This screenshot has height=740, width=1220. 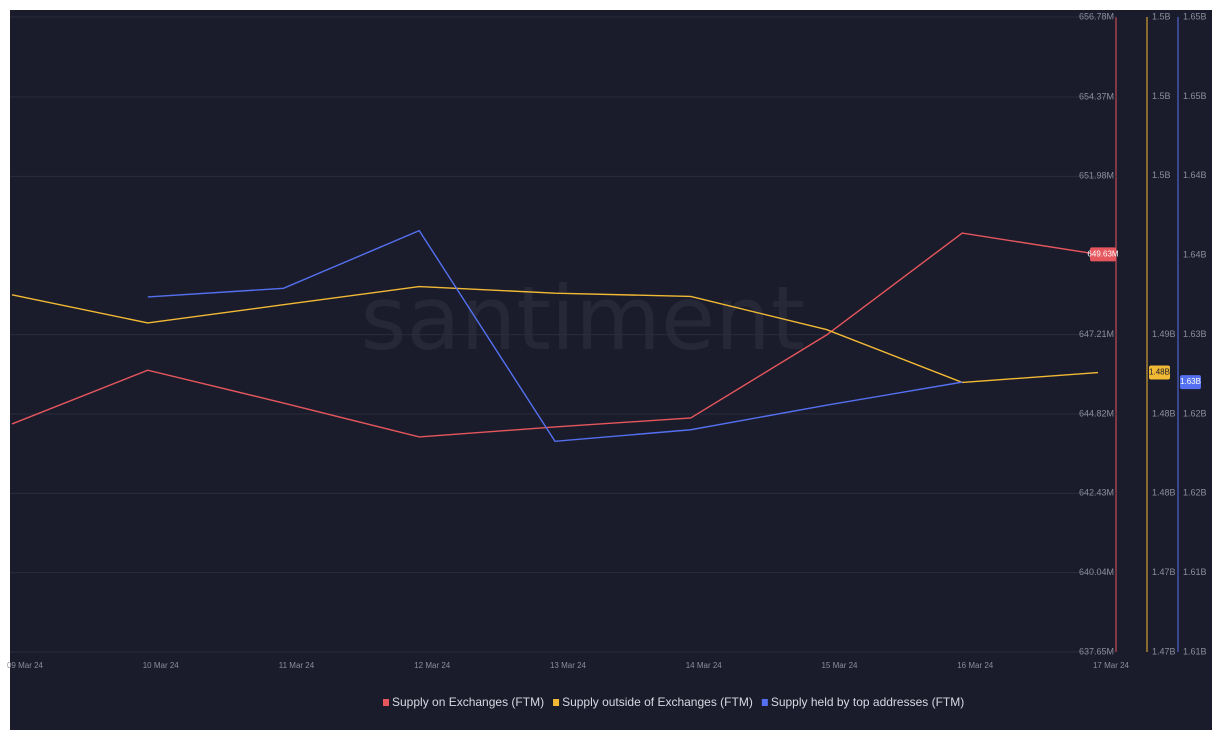 What do you see at coordinates (839, 665) in the screenshot?
I see `x-tick-label: 15 Mar 24` at bounding box center [839, 665].